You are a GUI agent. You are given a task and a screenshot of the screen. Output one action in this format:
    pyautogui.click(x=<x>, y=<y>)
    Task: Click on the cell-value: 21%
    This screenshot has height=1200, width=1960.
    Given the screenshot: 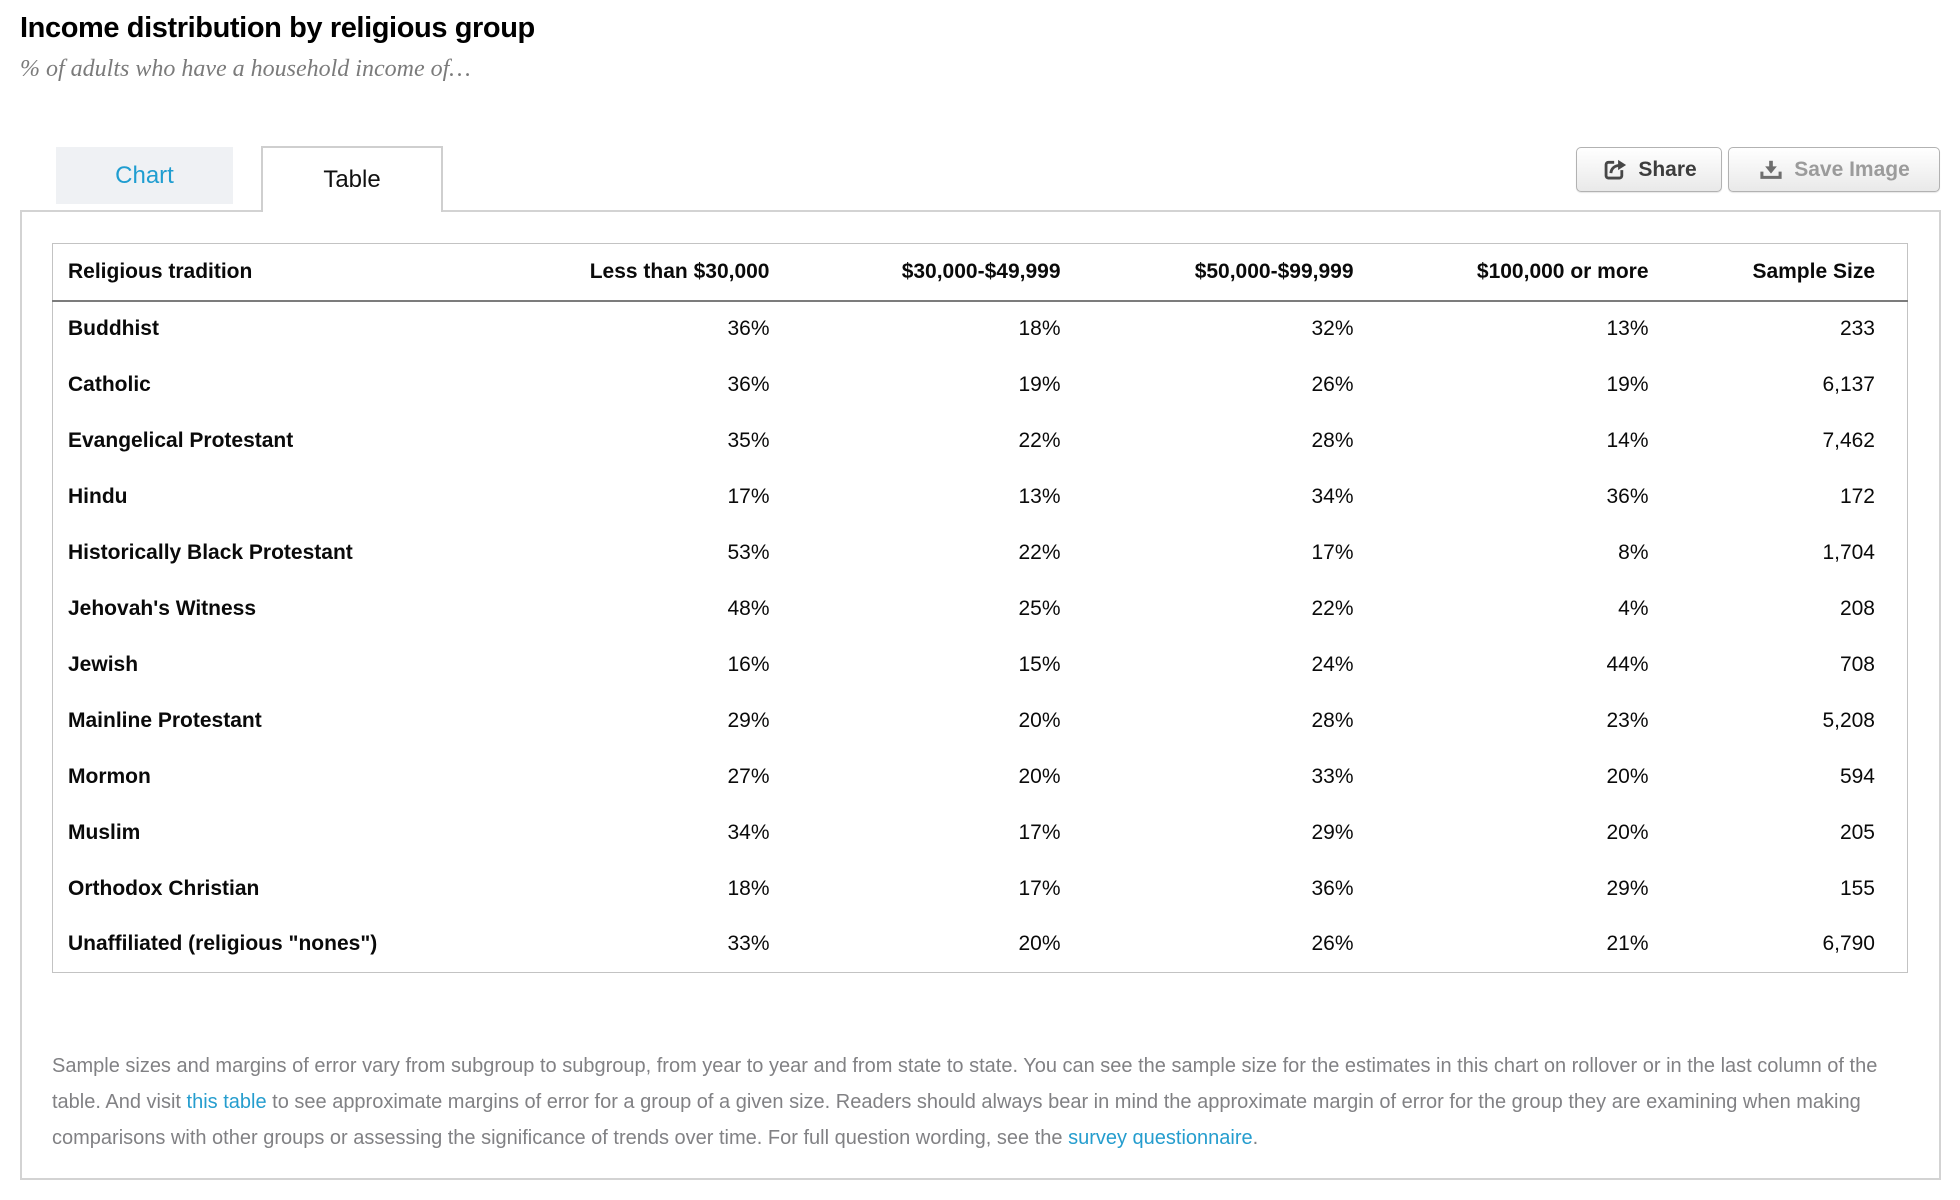 What is the action you would take?
    pyautogui.click(x=1627, y=944)
    